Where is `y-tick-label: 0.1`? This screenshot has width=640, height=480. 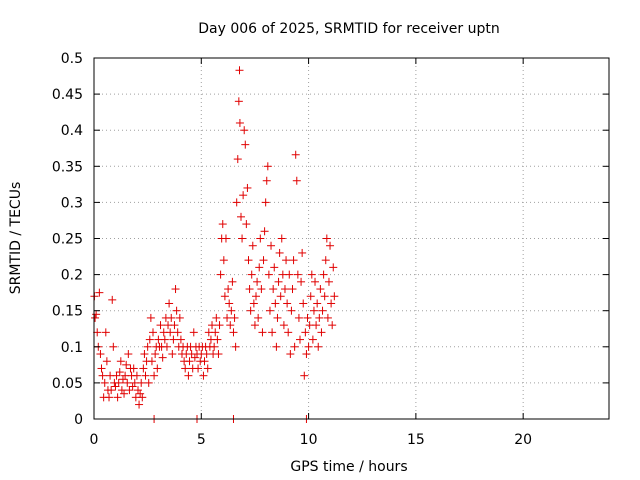
y-tick-label: 0.1 is located at coordinates (72, 348).